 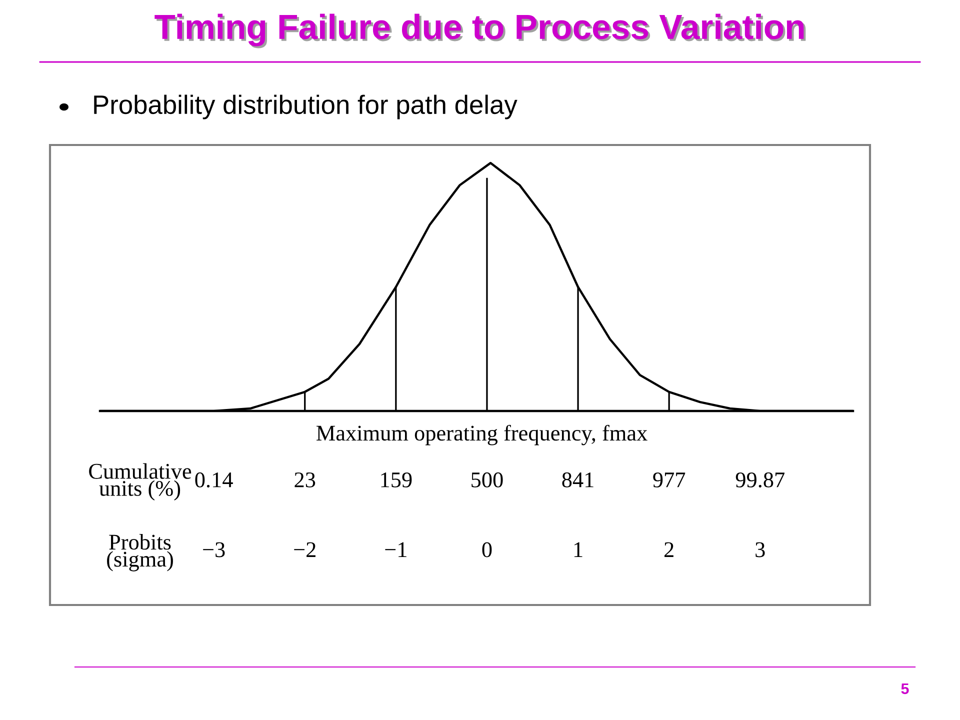 What do you see at coordinates (305, 480) in the screenshot?
I see `text: 23` at bounding box center [305, 480].